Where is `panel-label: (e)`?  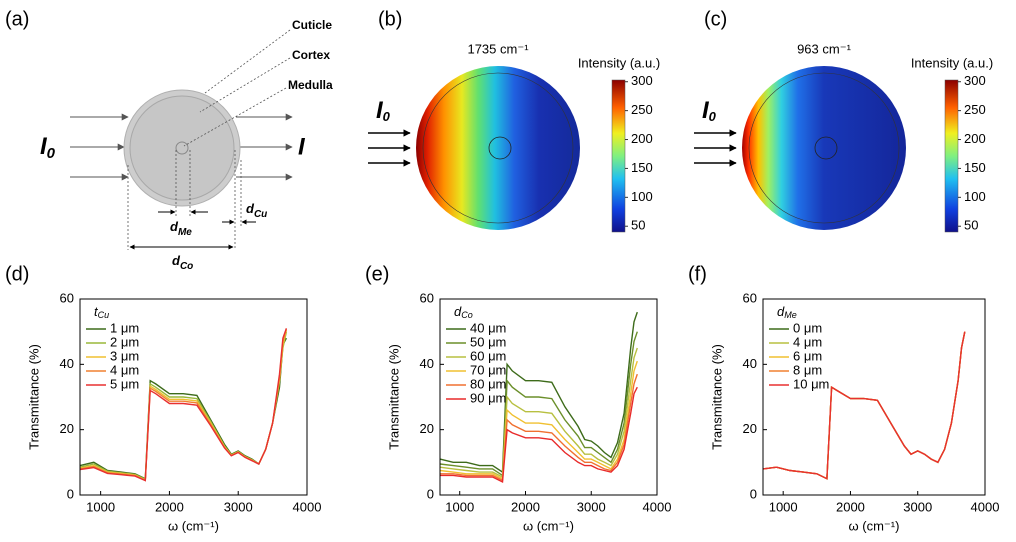 panel-label: (e) is located at coordinates (377, 274).